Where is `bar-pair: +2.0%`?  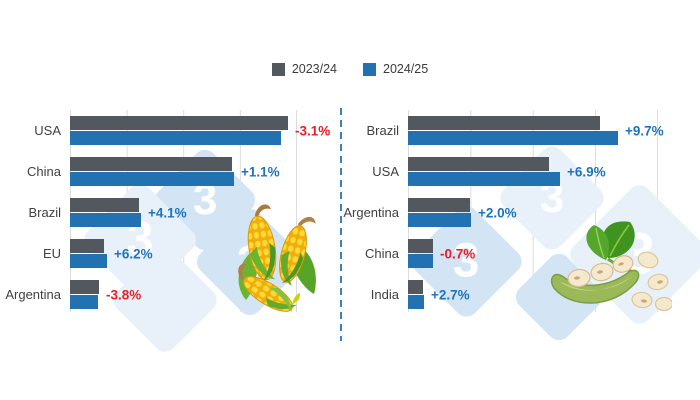
bar-pair: +2.0% is located at coordinates (533, 212).